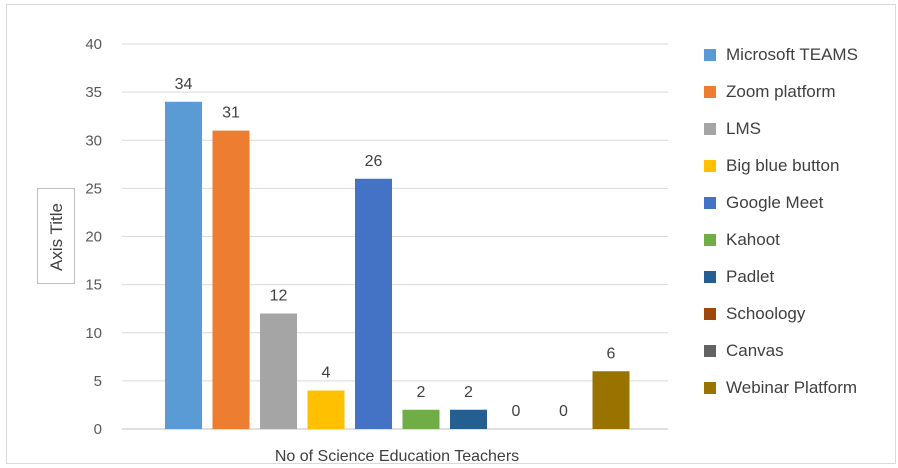  I want to click on data-label: 4, so click(326, 373).